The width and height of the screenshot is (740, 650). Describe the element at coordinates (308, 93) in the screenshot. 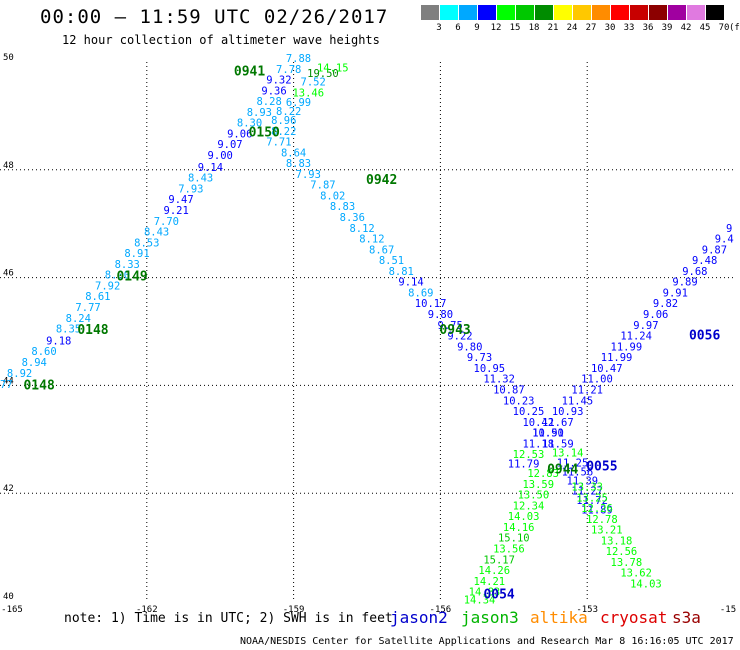

I see `data-point-label: 13.46` at that location.